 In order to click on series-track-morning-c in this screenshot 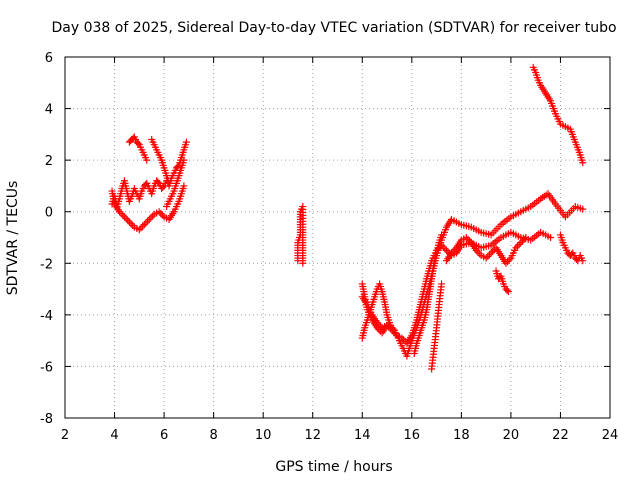, I will do `click(138, 148)`.